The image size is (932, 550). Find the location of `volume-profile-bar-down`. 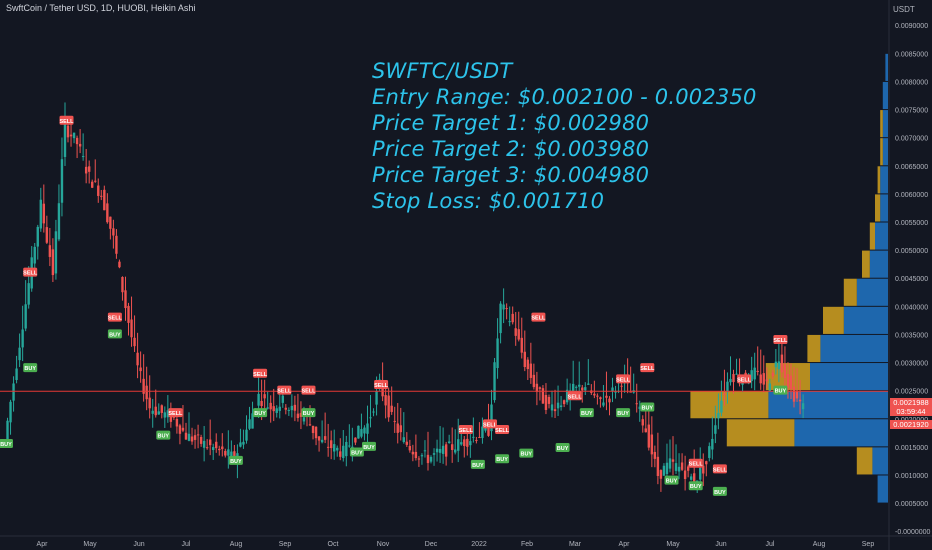

volume-profile-bar-down is located at coordinates (881, 152).